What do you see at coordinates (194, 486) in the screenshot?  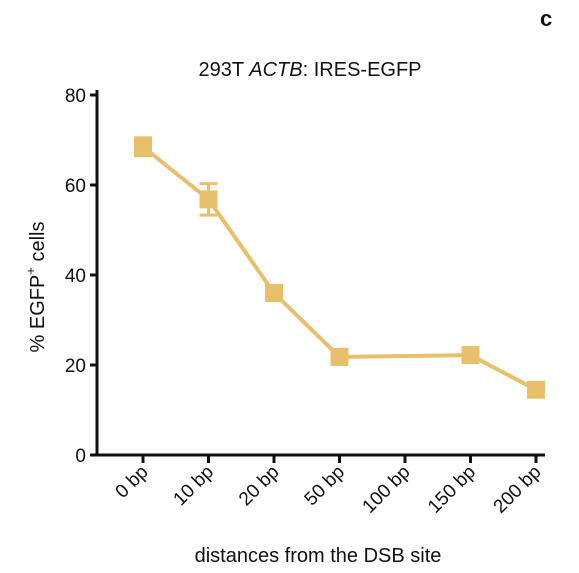 I see `x-tick-label: 10 bp` at bounding box center [194, 486].